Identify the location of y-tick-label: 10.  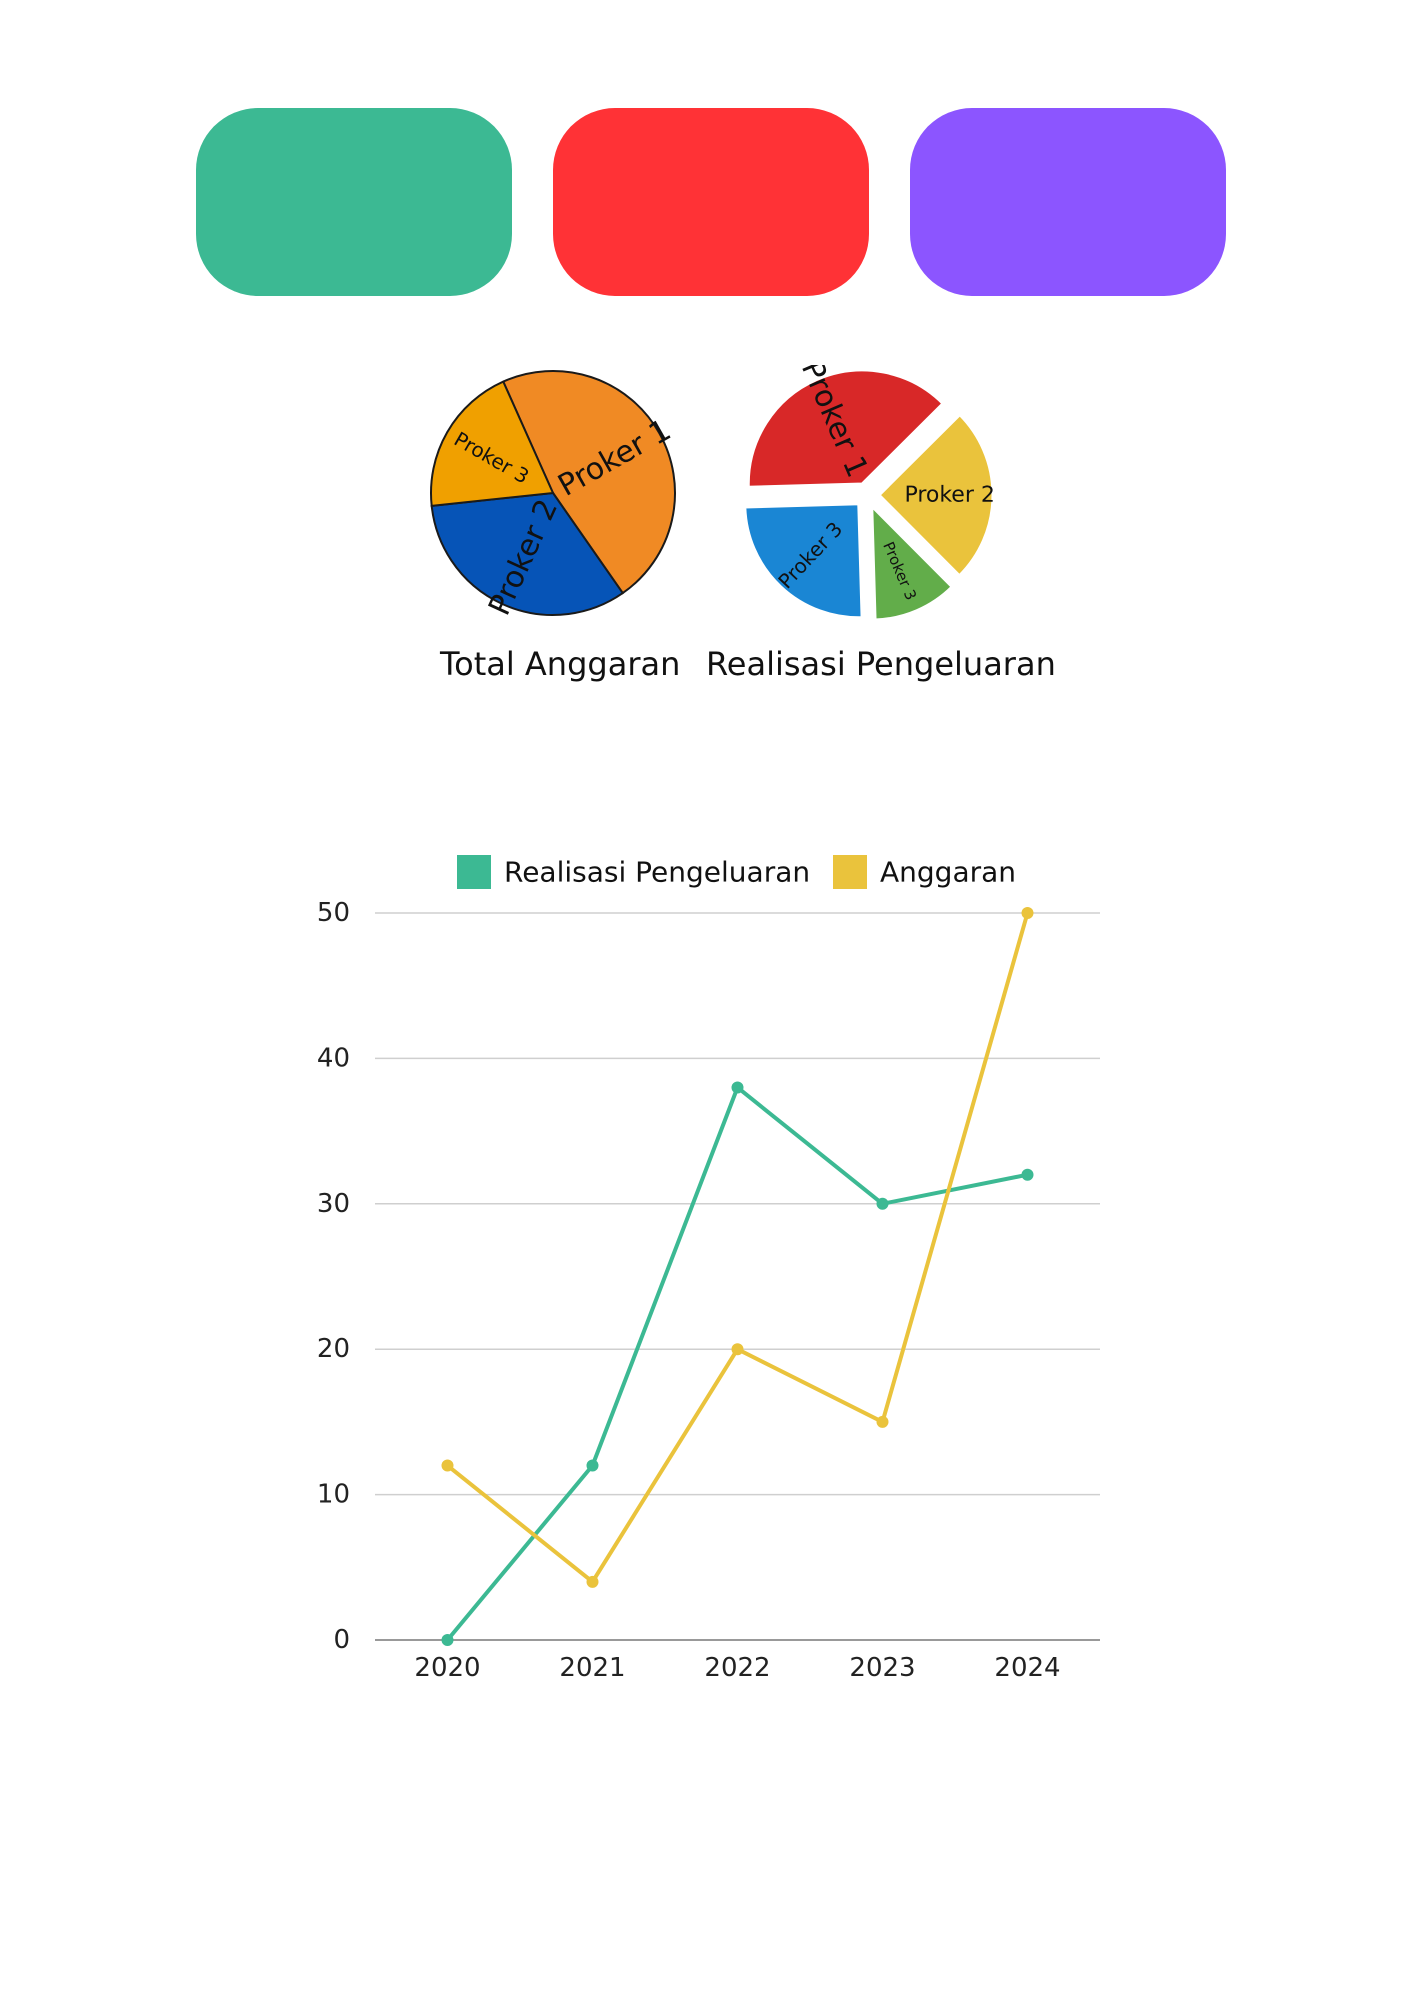
(333, 1495).